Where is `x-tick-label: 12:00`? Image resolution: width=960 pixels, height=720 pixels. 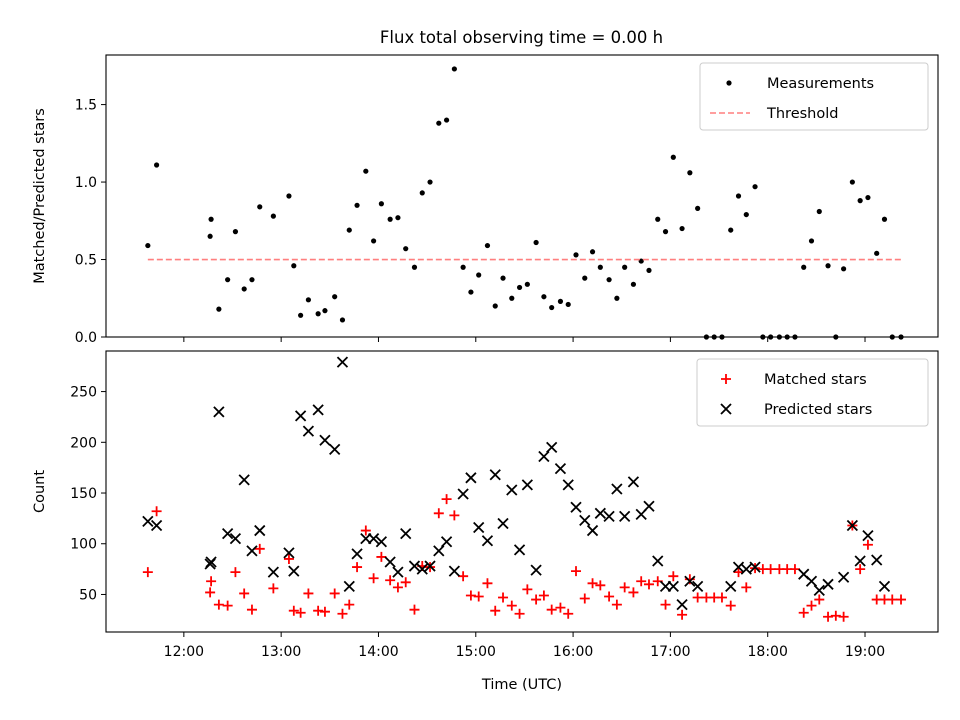 x-tick-label: 12:00 is located at coordinates (184, 652).